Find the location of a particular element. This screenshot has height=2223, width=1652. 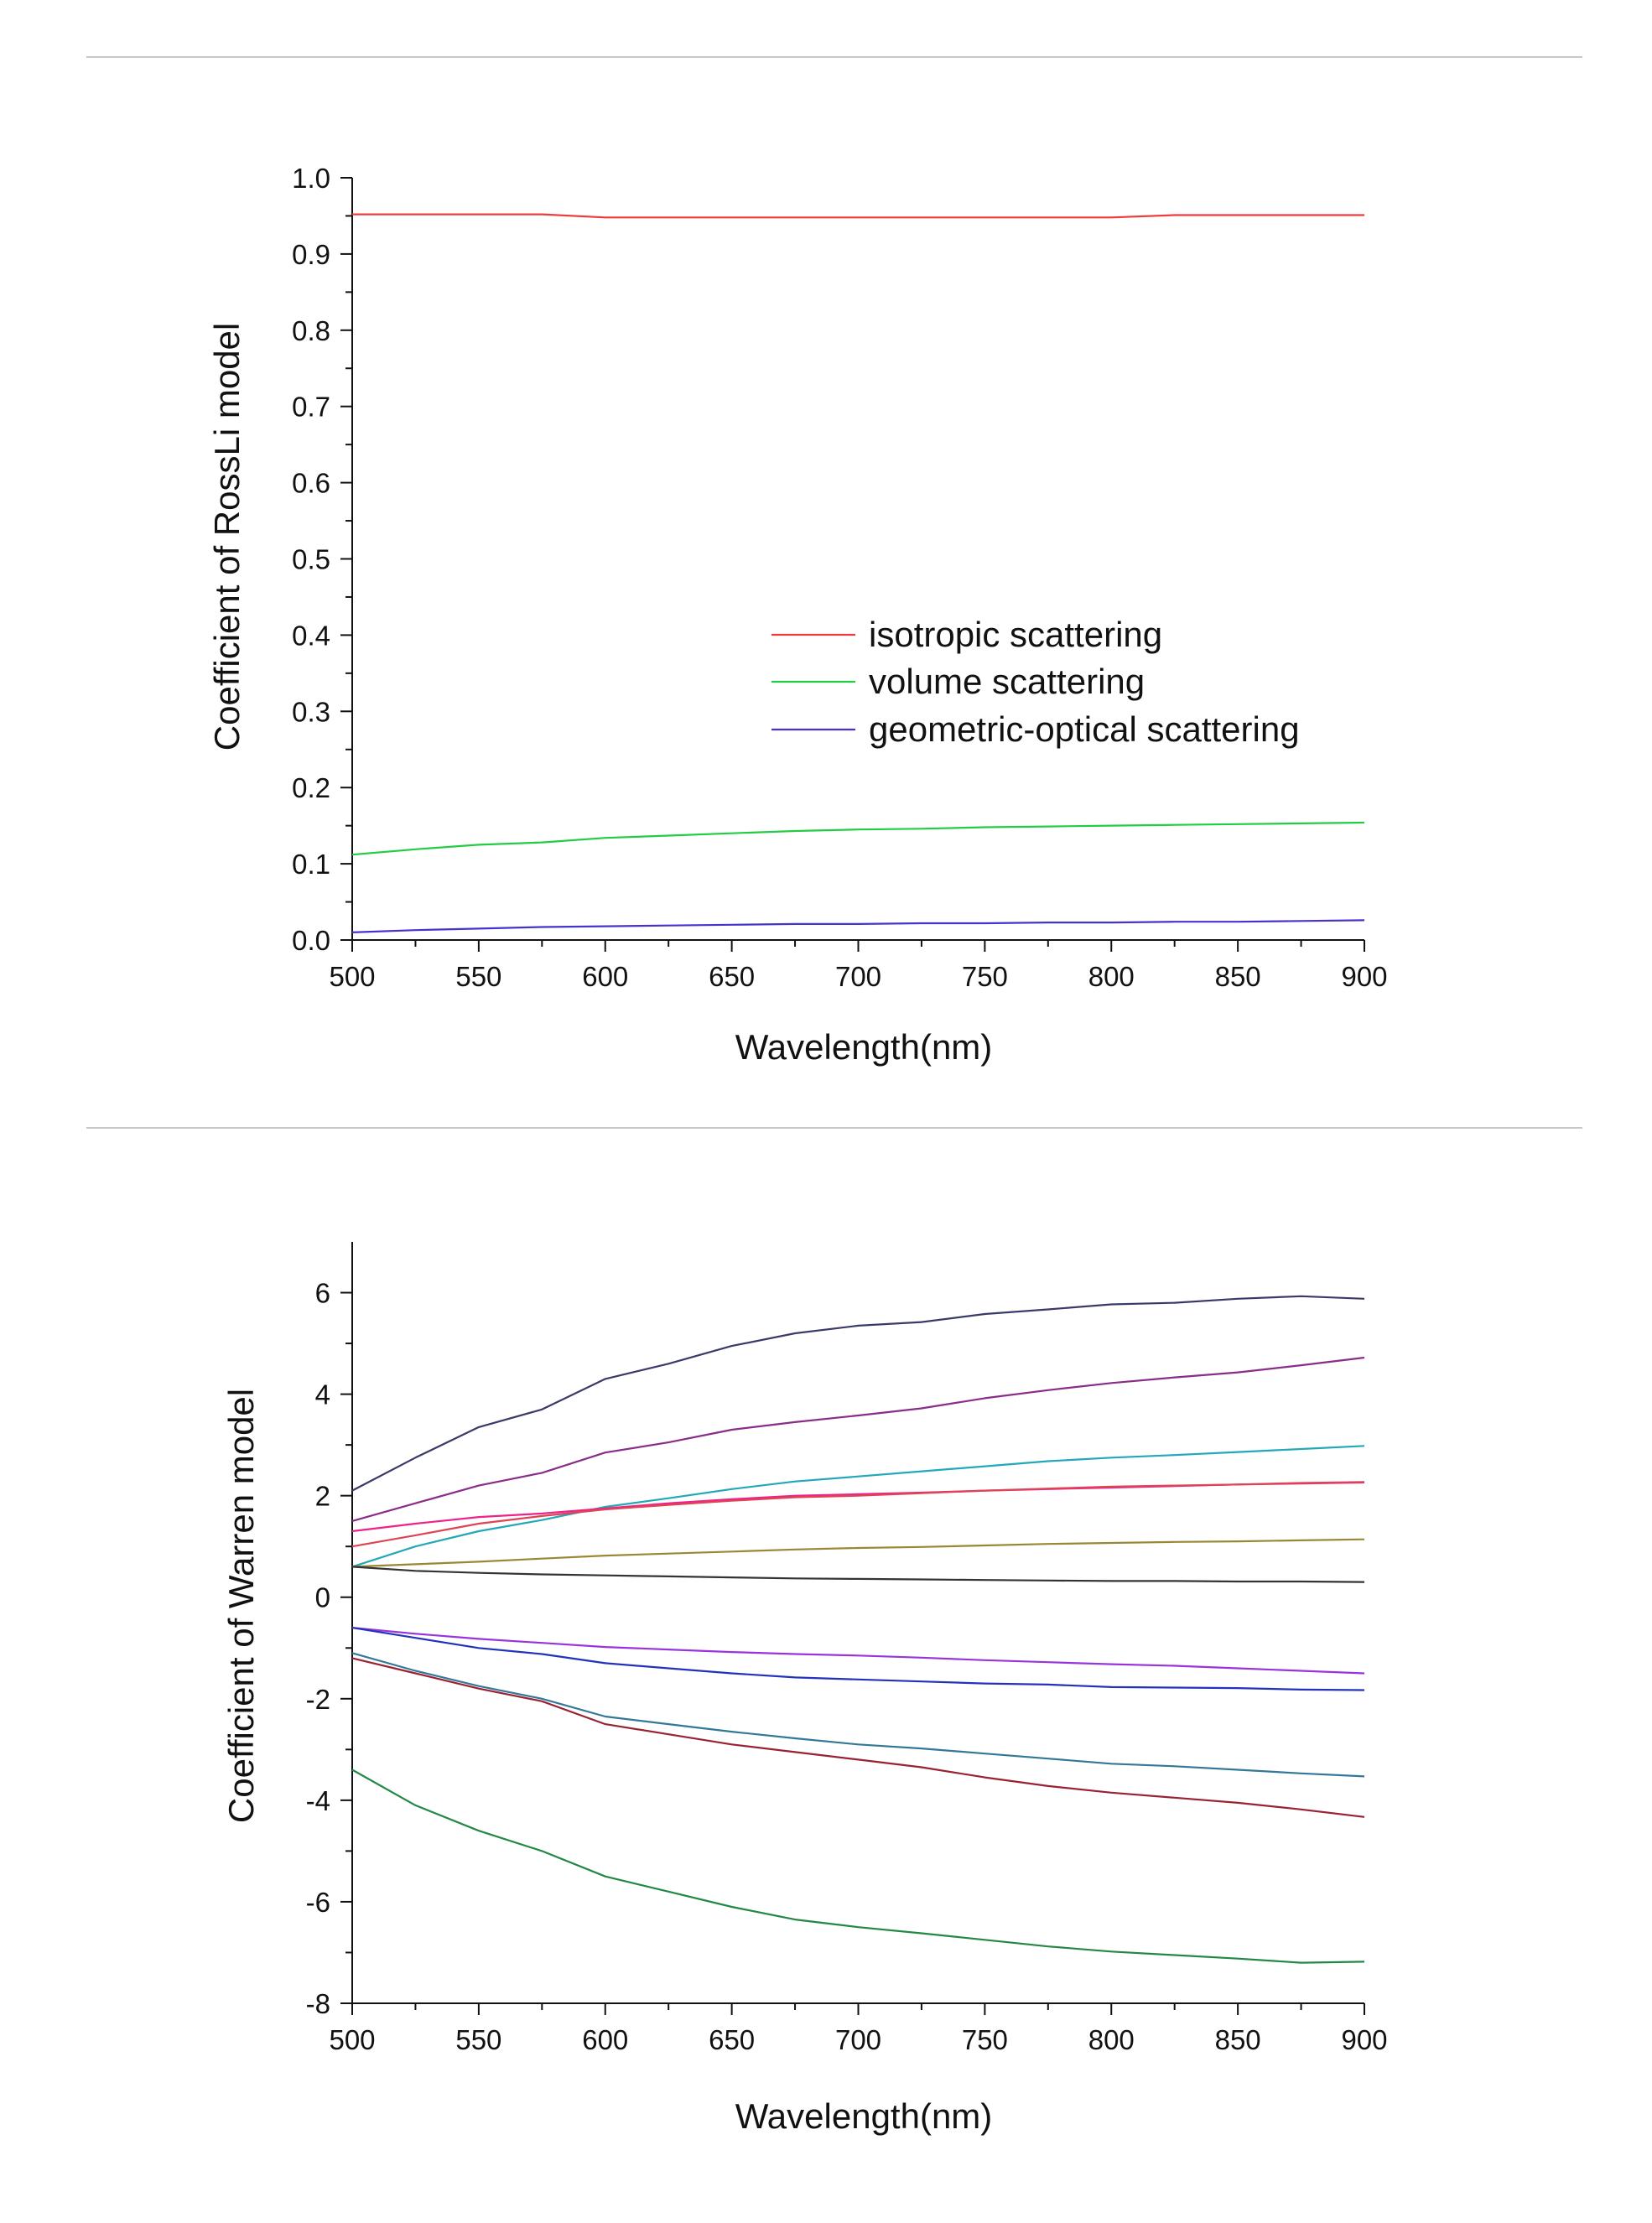

rossli-ytick-label: 0.9 is located at coordinates (311, 254).